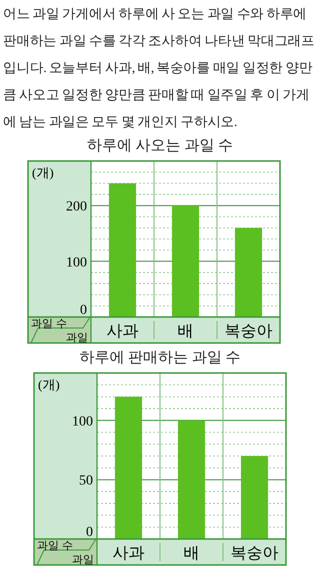  What do you see at coordinates (86, 481) in the screenshot?
I see `y-tick-label: 50` at bounding box center [86, 481].